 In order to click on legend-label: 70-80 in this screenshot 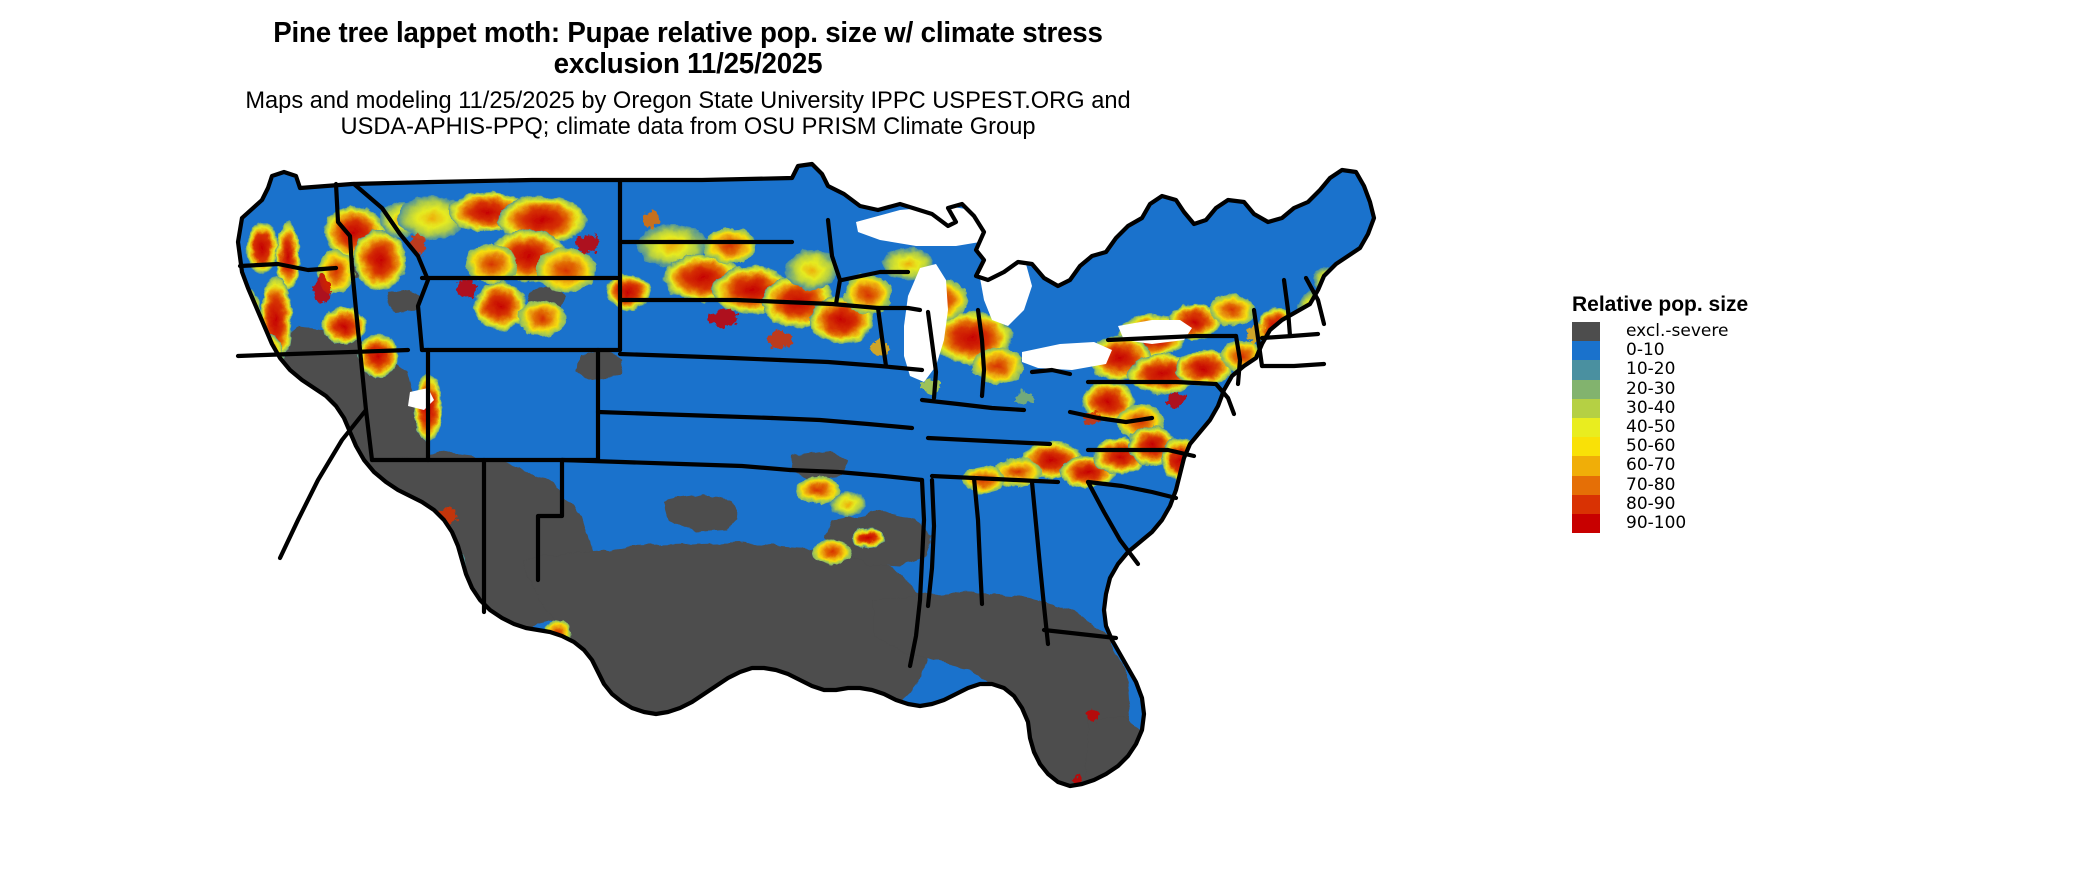, I will do `click(1651, 484)`.